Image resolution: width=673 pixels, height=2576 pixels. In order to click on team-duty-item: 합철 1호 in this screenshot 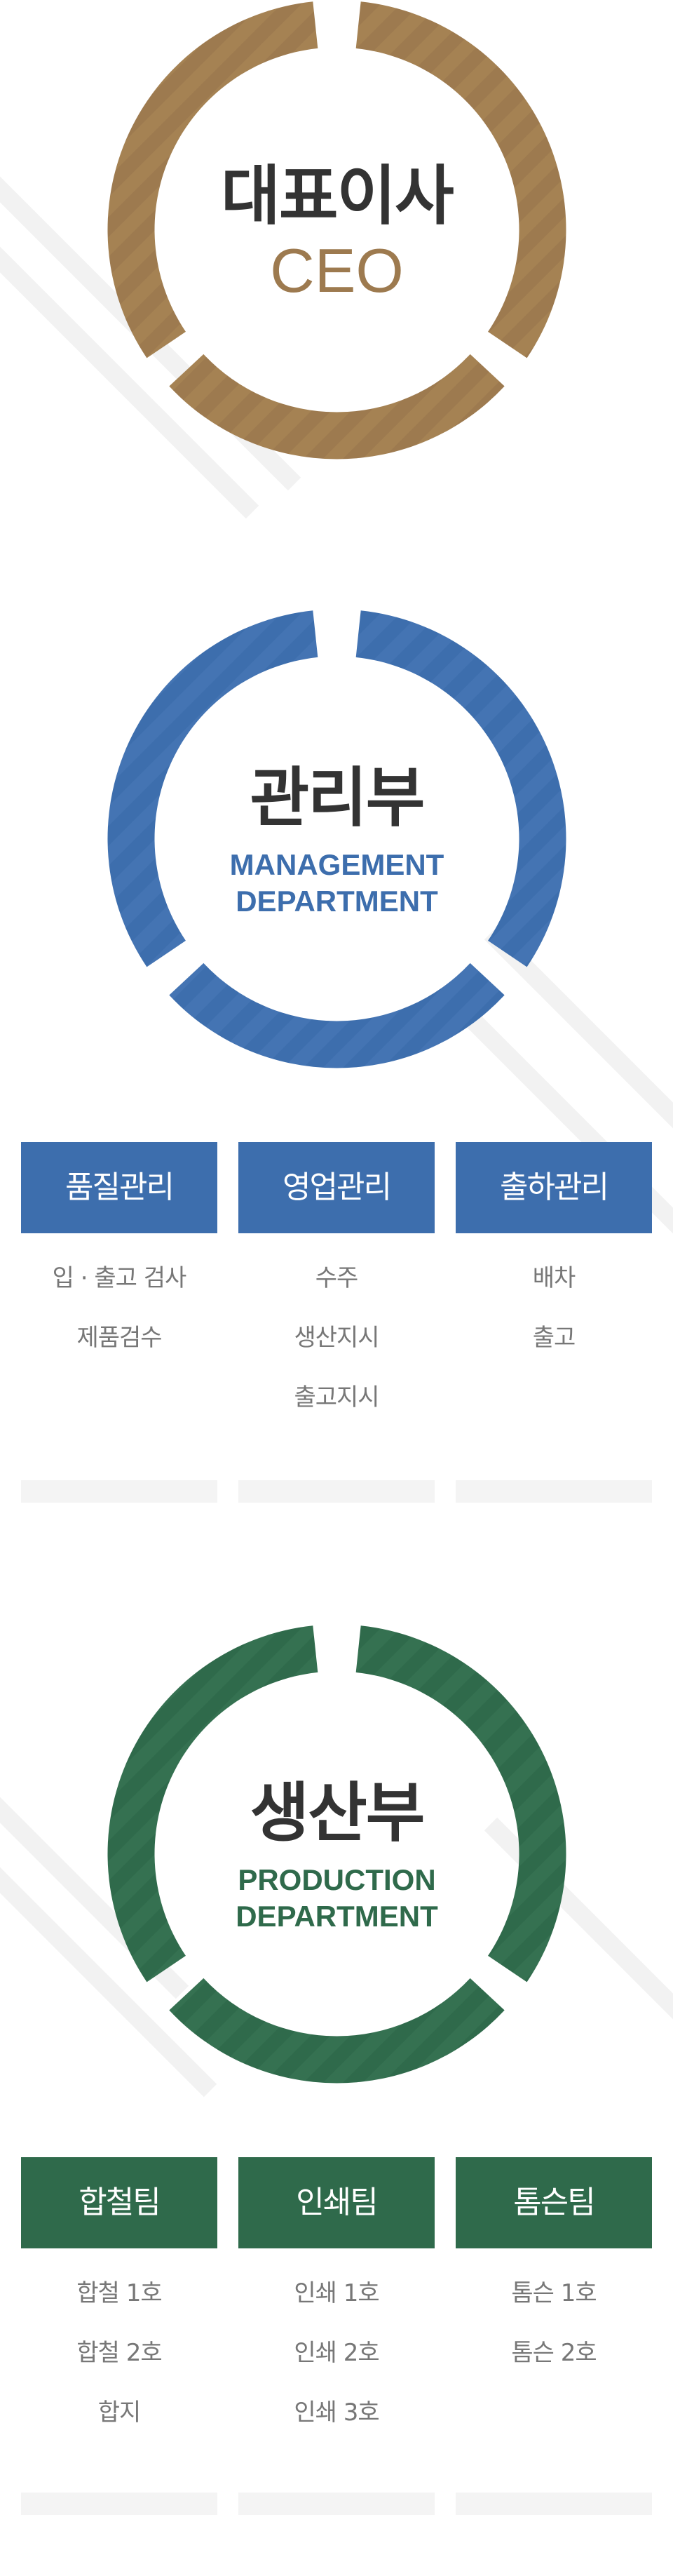, I will do `click(119, 2293)`.